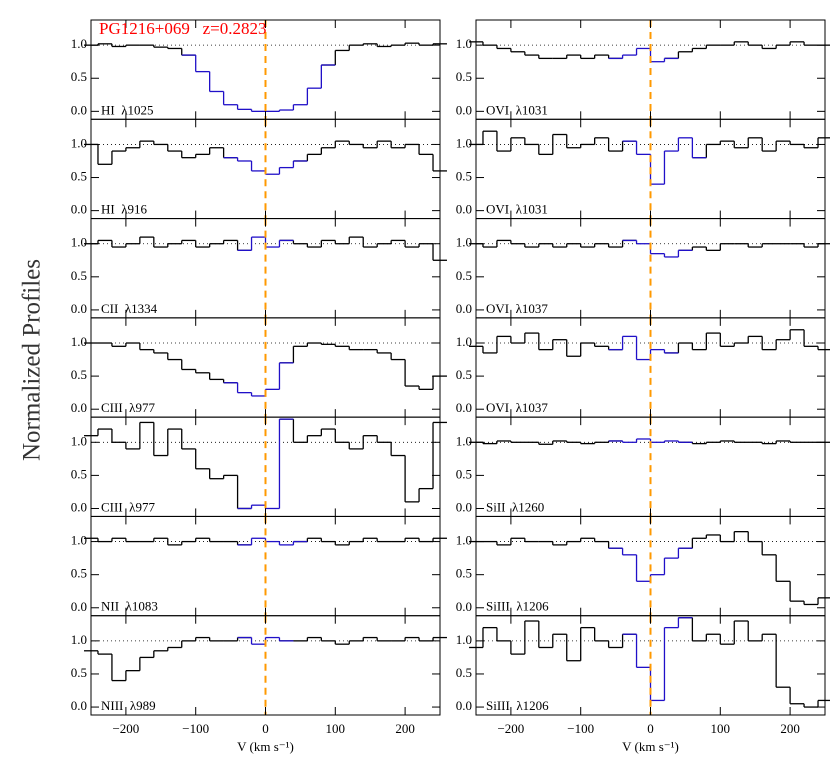 The width and height of the screenshot is (830, 758). I want to click on y-axis-label: Normalized Profiles, so click(32, 360).